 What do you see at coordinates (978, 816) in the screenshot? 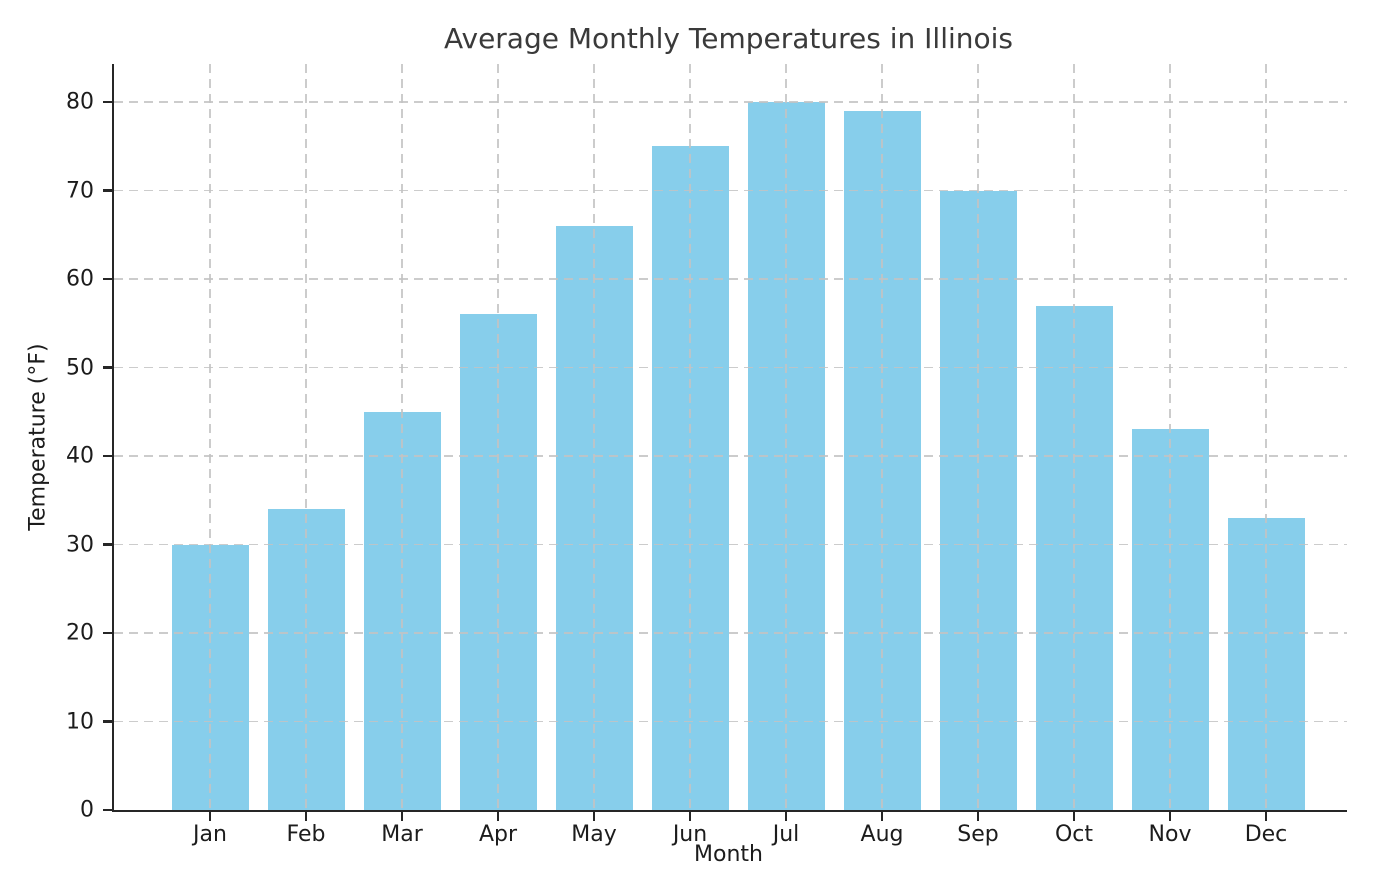
I see `x-tick-mark-sep` at bounding box center [978, 816].